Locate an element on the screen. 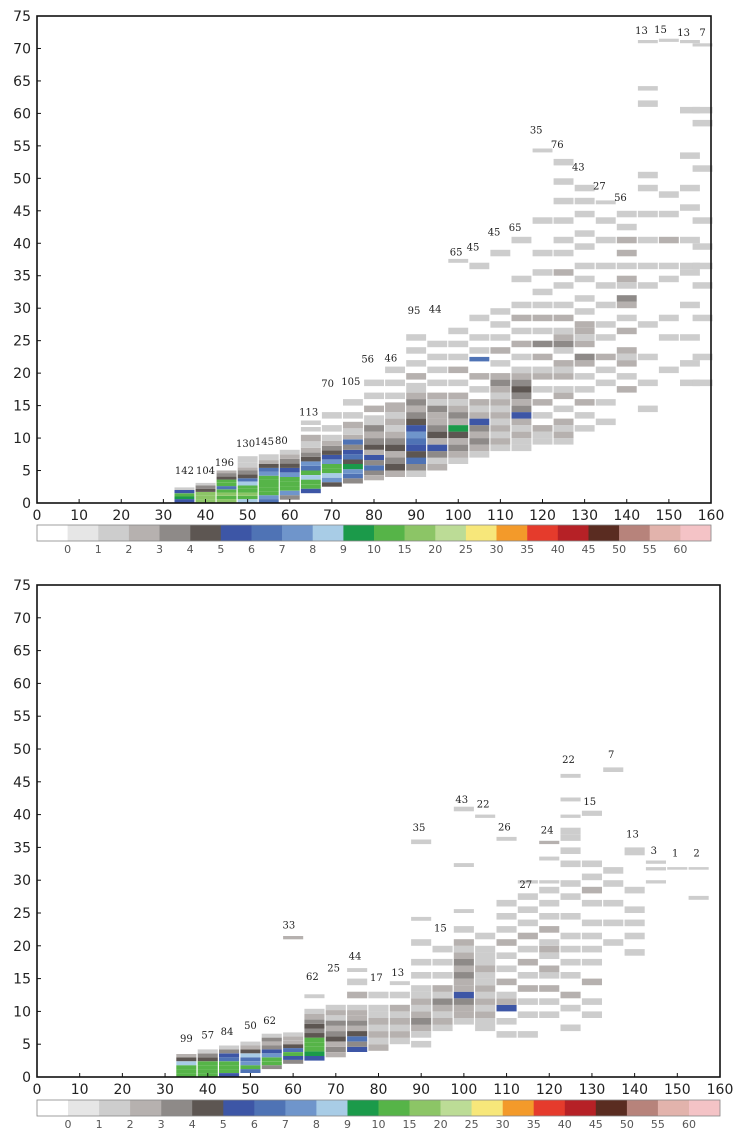 The width and height of the screenshot is (745, 1144). x-tick-label: 30 is located at coordinates (163, 516).